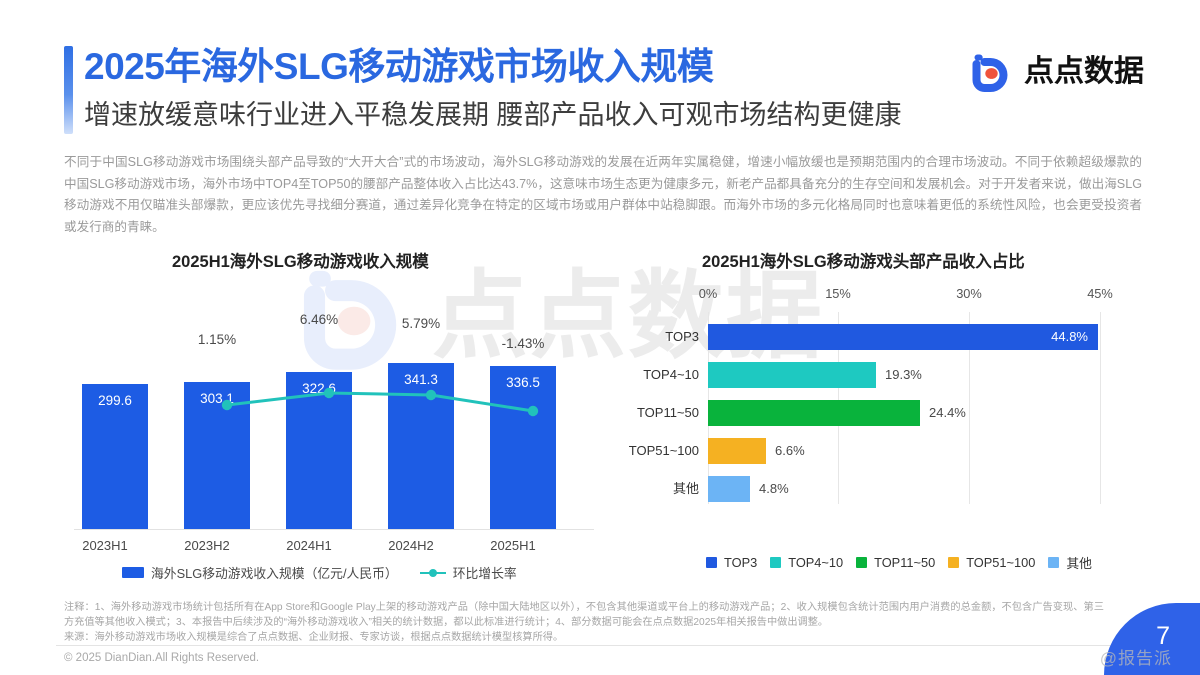 This screenshot has height=675, width=1200. I want to click on gridline: 45%, so click(1100, 395).